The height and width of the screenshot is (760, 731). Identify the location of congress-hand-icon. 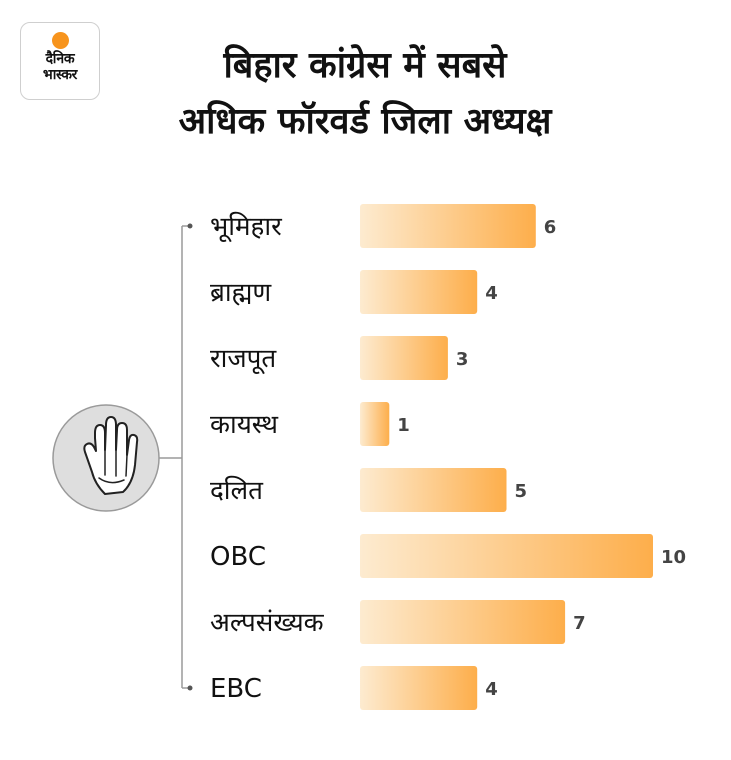
(111, 455).